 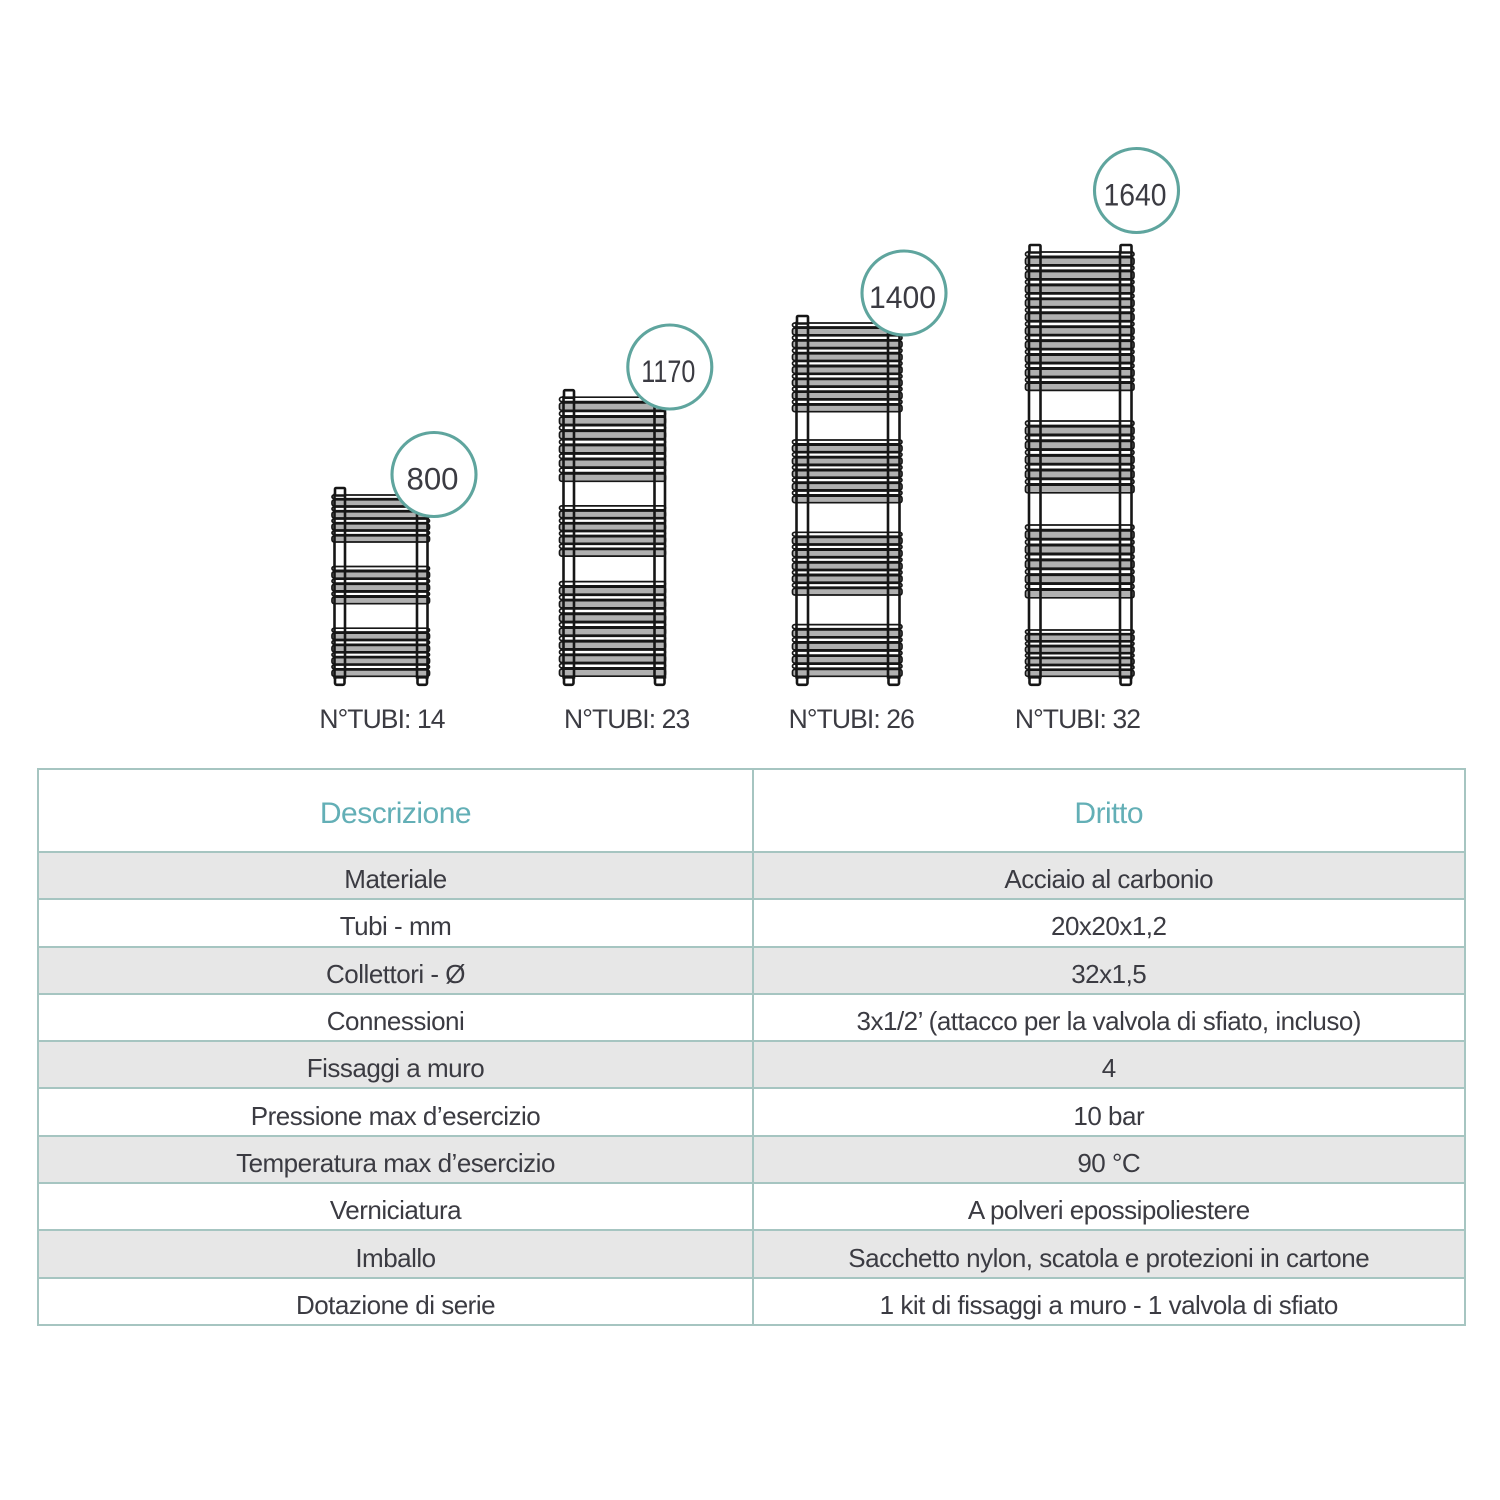 I want to click on svg-text: 1640, so click(x=1135, y=195).